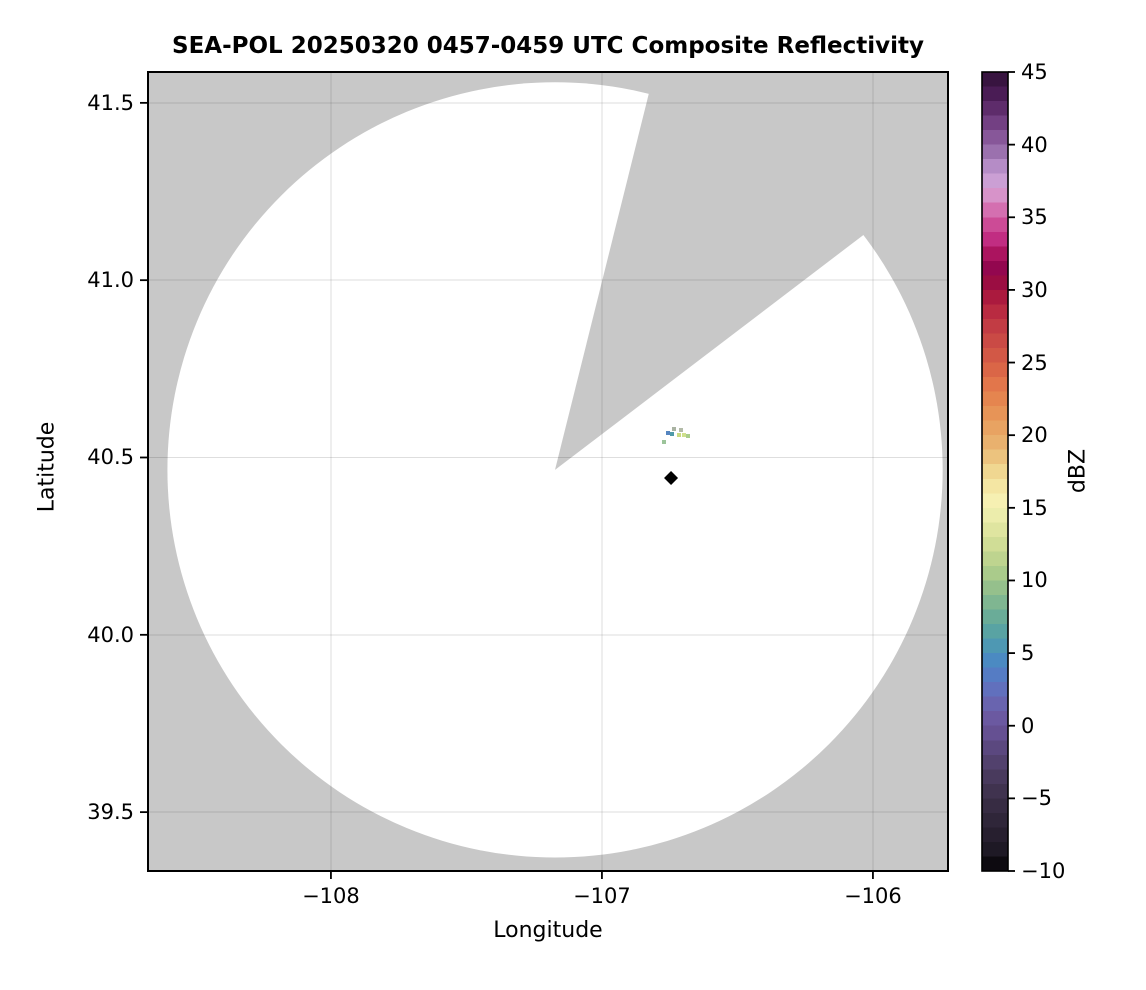  What do you see at coordinates (331, 896) in the screenshot?
I see `x-tick-label: −108` at bounding box center [331, 896].